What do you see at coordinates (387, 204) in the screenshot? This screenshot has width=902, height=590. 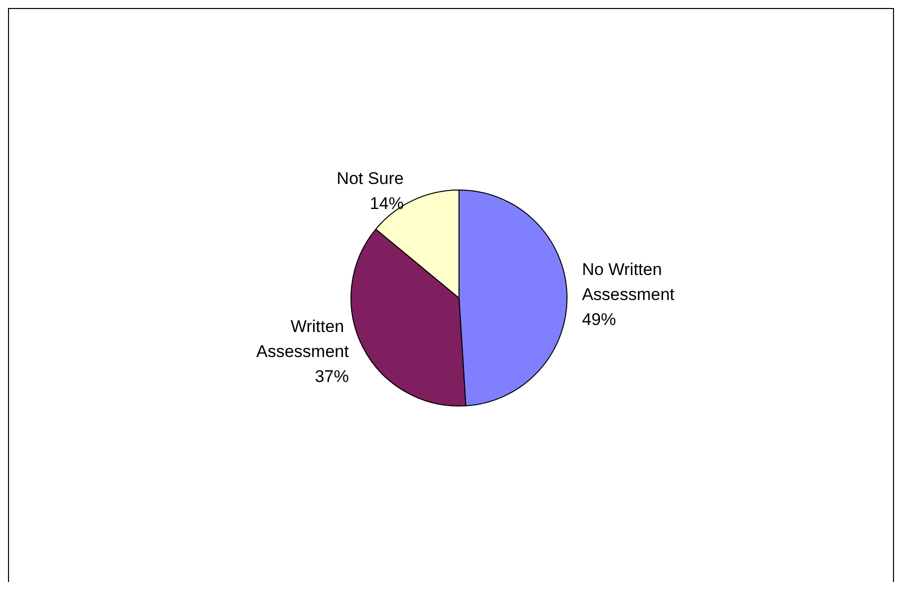 I see `data-label: 14%` at bounding box center [387, 204].